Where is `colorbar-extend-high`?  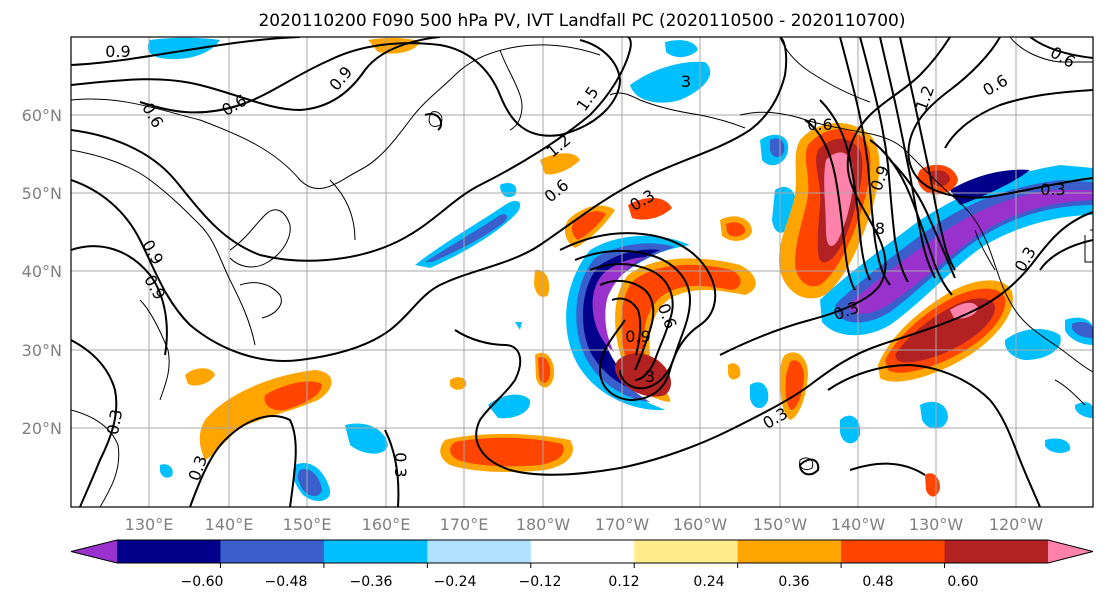 colorbar-extend-high is located at coordinates (1070, 551).